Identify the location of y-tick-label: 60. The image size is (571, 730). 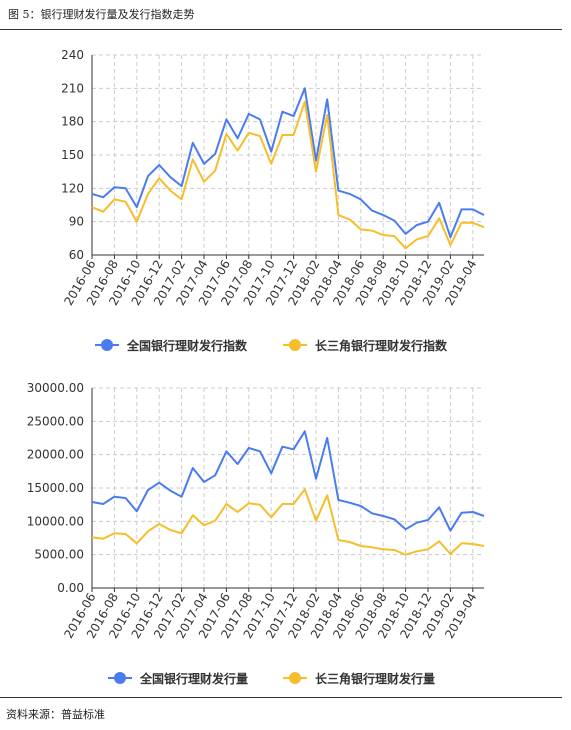
(76, 255).